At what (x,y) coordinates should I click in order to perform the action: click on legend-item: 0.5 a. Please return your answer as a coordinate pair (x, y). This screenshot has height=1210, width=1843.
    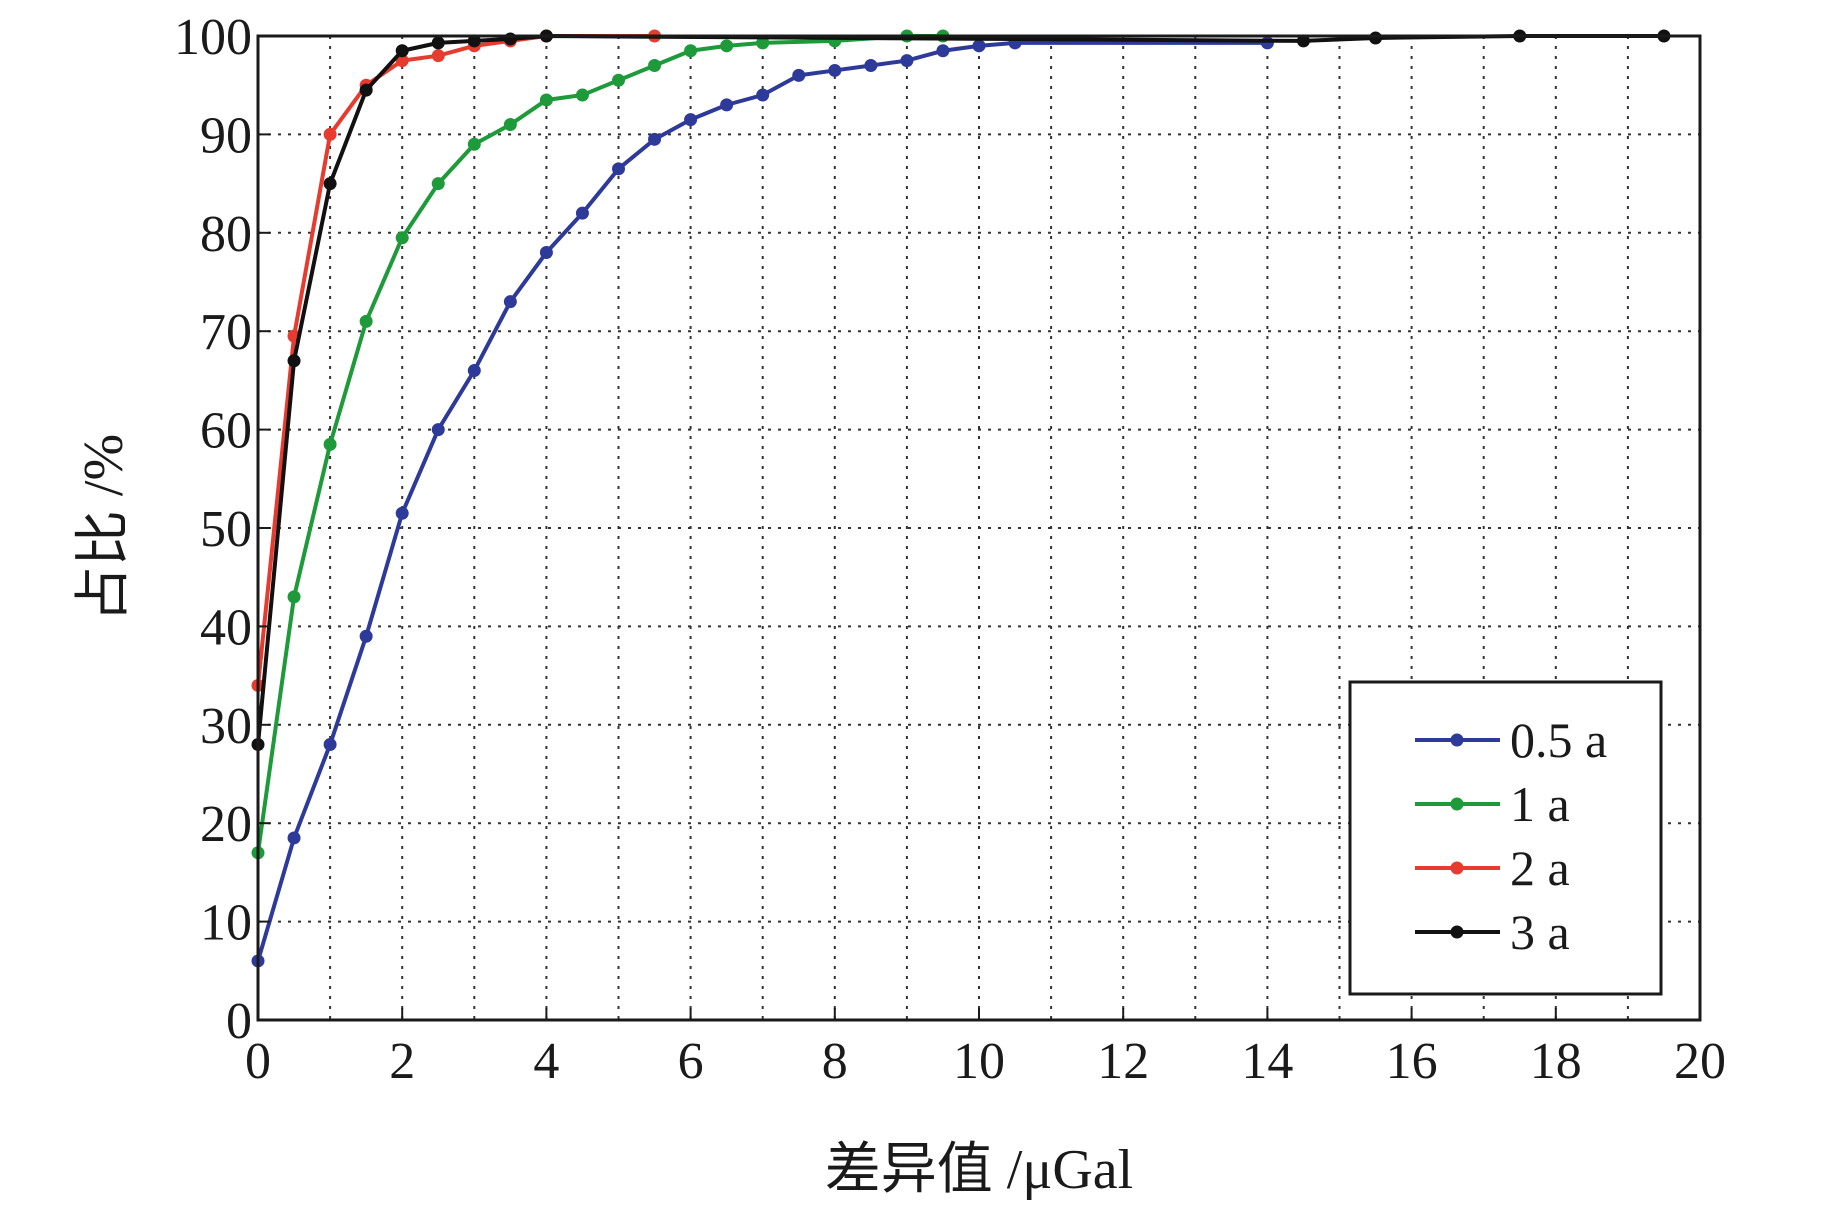
    Looking at the image, I should click on (1511, 740).